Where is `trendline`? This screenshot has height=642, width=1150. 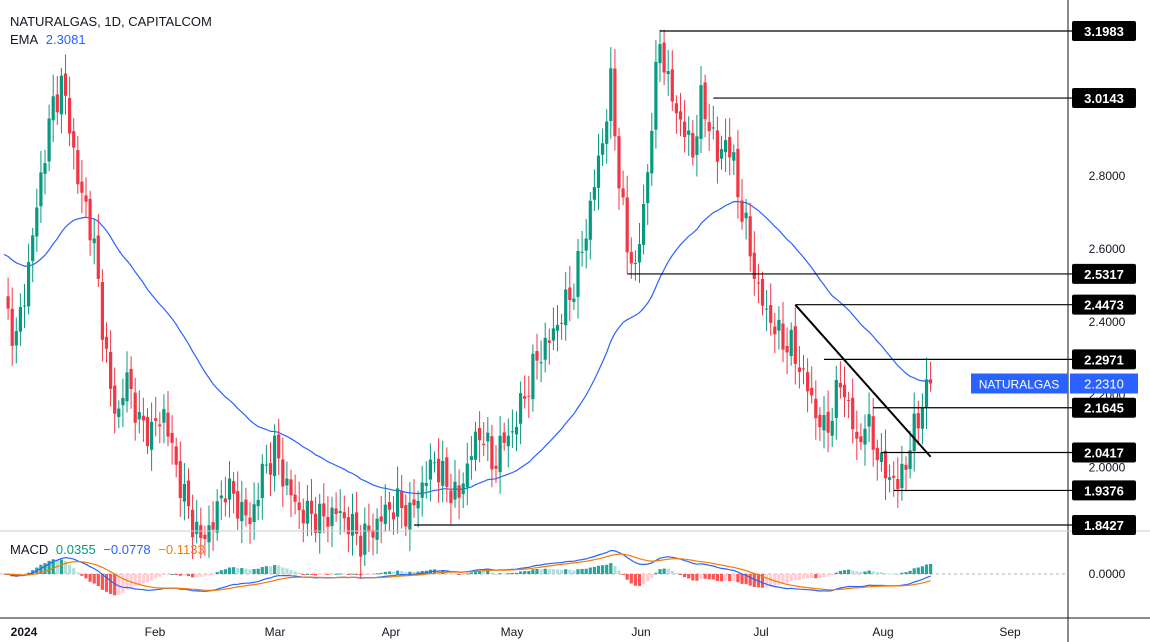 trendline is located at coordinates (863, 381).